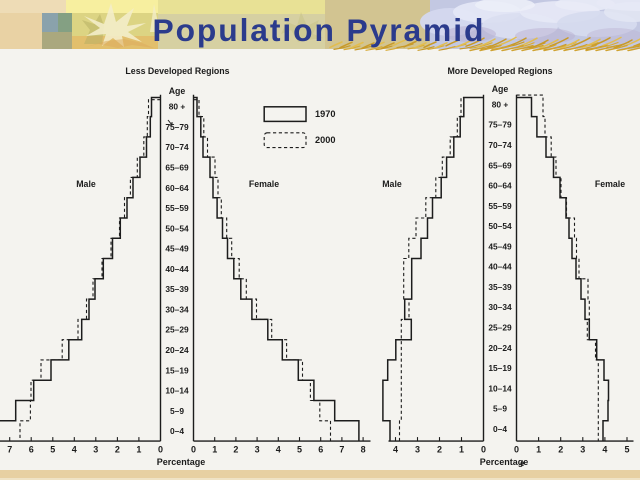 This screenshot has height=480, width=640. I want to click on svg-text: Population Pyramid, so click(319, 30).